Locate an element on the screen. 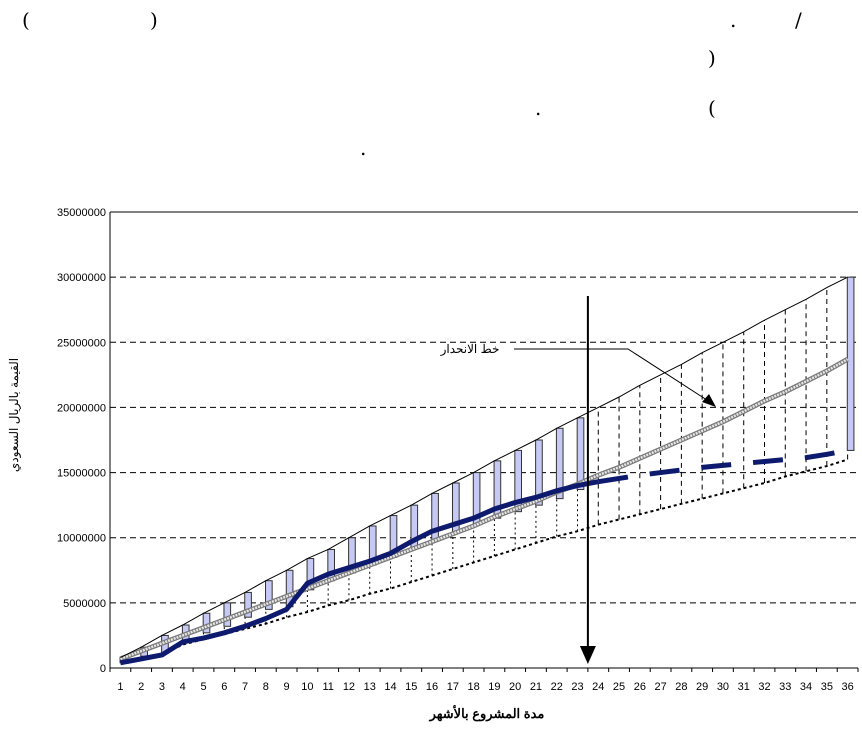 The image size is (862, 740). x-tick-29: 29 is located at coordinates (702, 687).